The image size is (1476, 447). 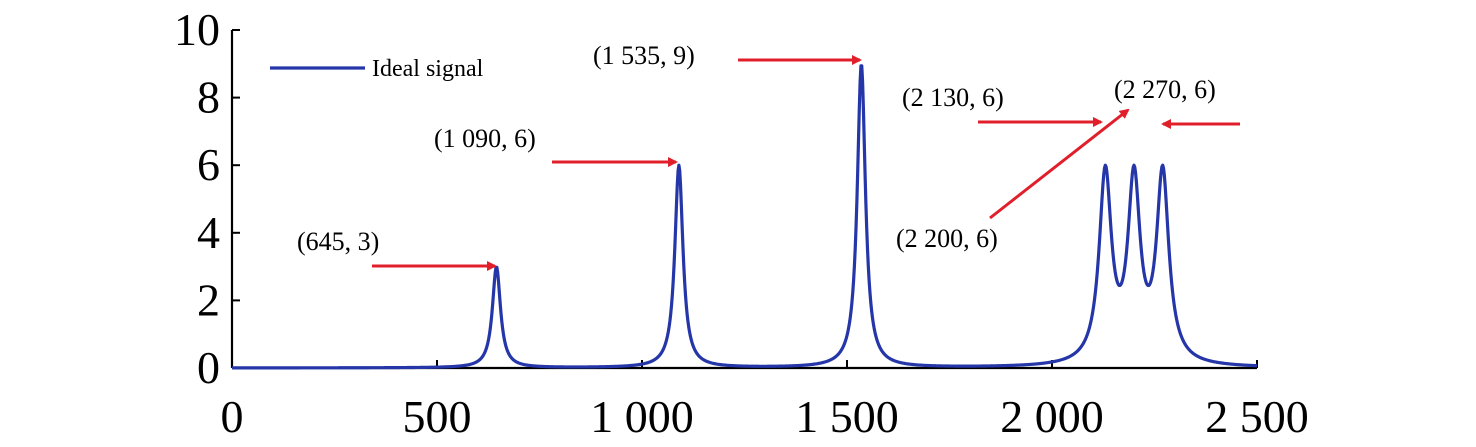 What do you see at coordinates (1052, 416) in the screenshot?
I see `x-tick-label: 2 000` at bounding box center [1052, 416].